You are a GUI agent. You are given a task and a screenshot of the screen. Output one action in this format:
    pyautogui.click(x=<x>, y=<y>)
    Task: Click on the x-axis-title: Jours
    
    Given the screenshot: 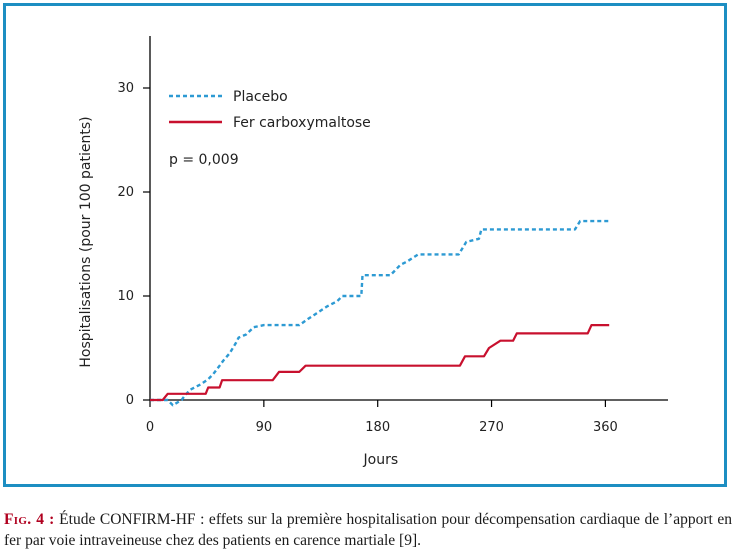 What is the action you would take?
    pyautogui.click(x=381, y=460)
    